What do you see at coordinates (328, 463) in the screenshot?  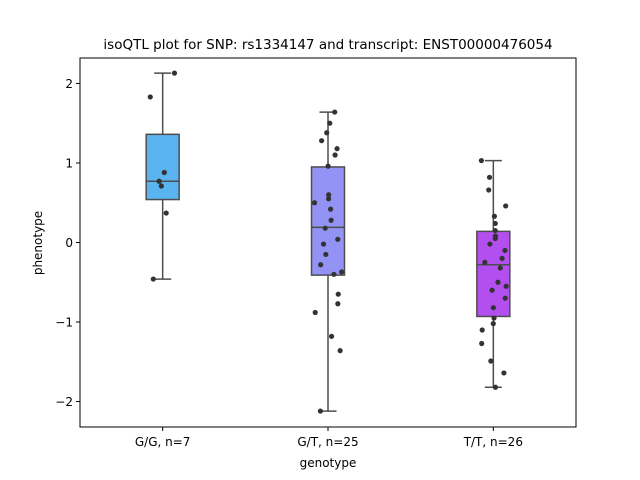 I see `x-axis-label: genotype` at bounding box center [328, 463].